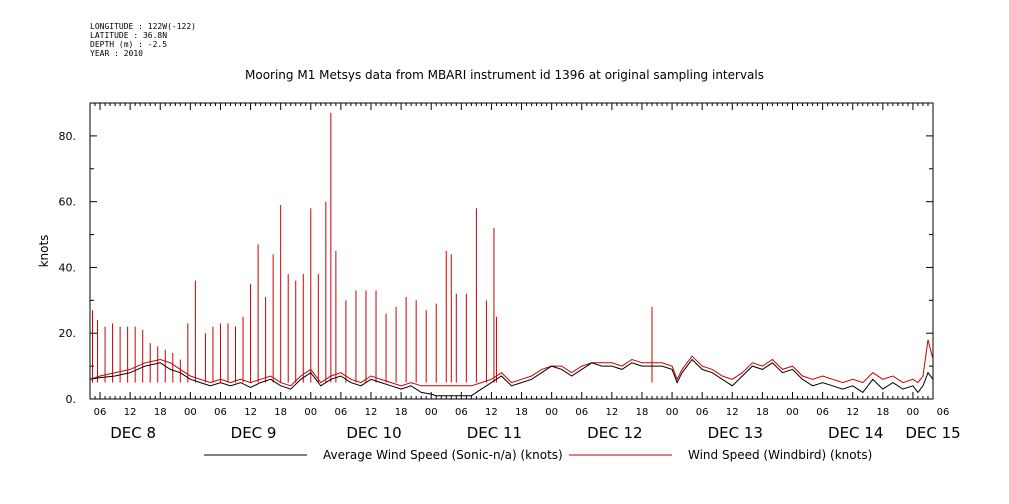 Image resolution: width=1009 pixels, height=504 pixels. Describe the element at coordinates (68, 267) in the screenshot. I see `y-tick-label: 40.` at that location.